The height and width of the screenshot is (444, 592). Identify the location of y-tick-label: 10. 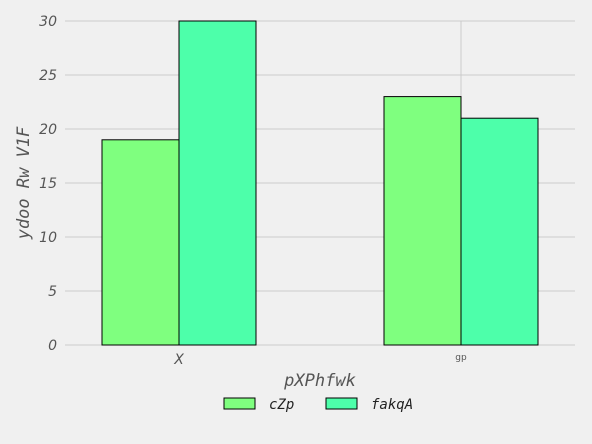
(48, 238).